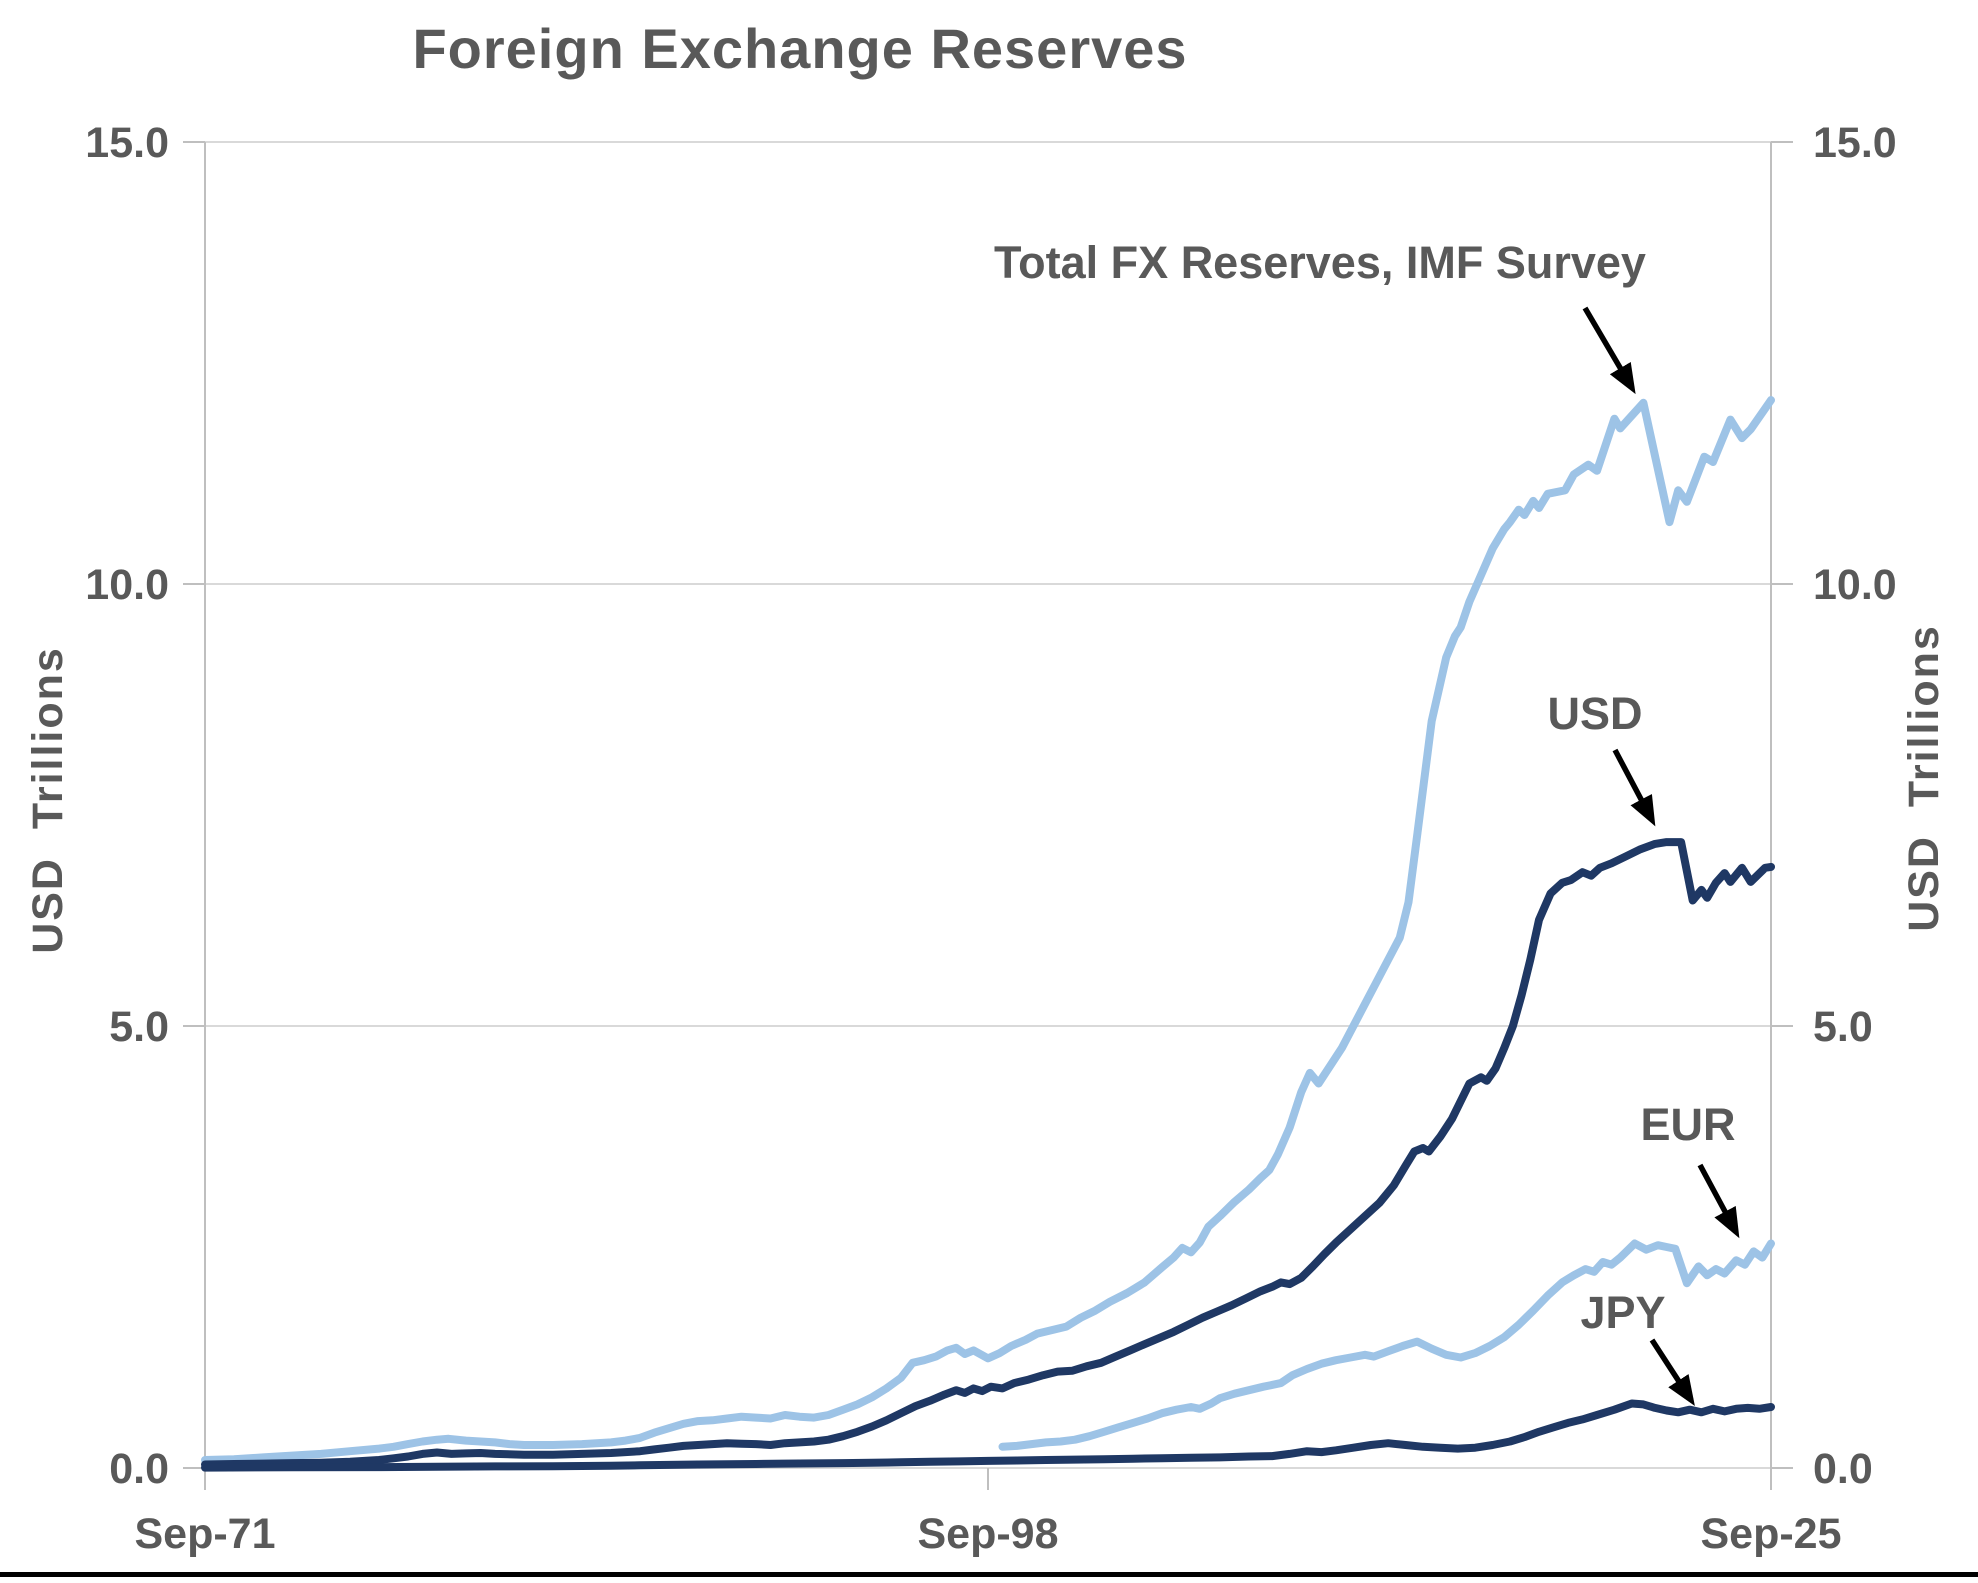 The image size is (1978, 1583). I want to click on annotation-arrow-usd, so click(1634, 787).